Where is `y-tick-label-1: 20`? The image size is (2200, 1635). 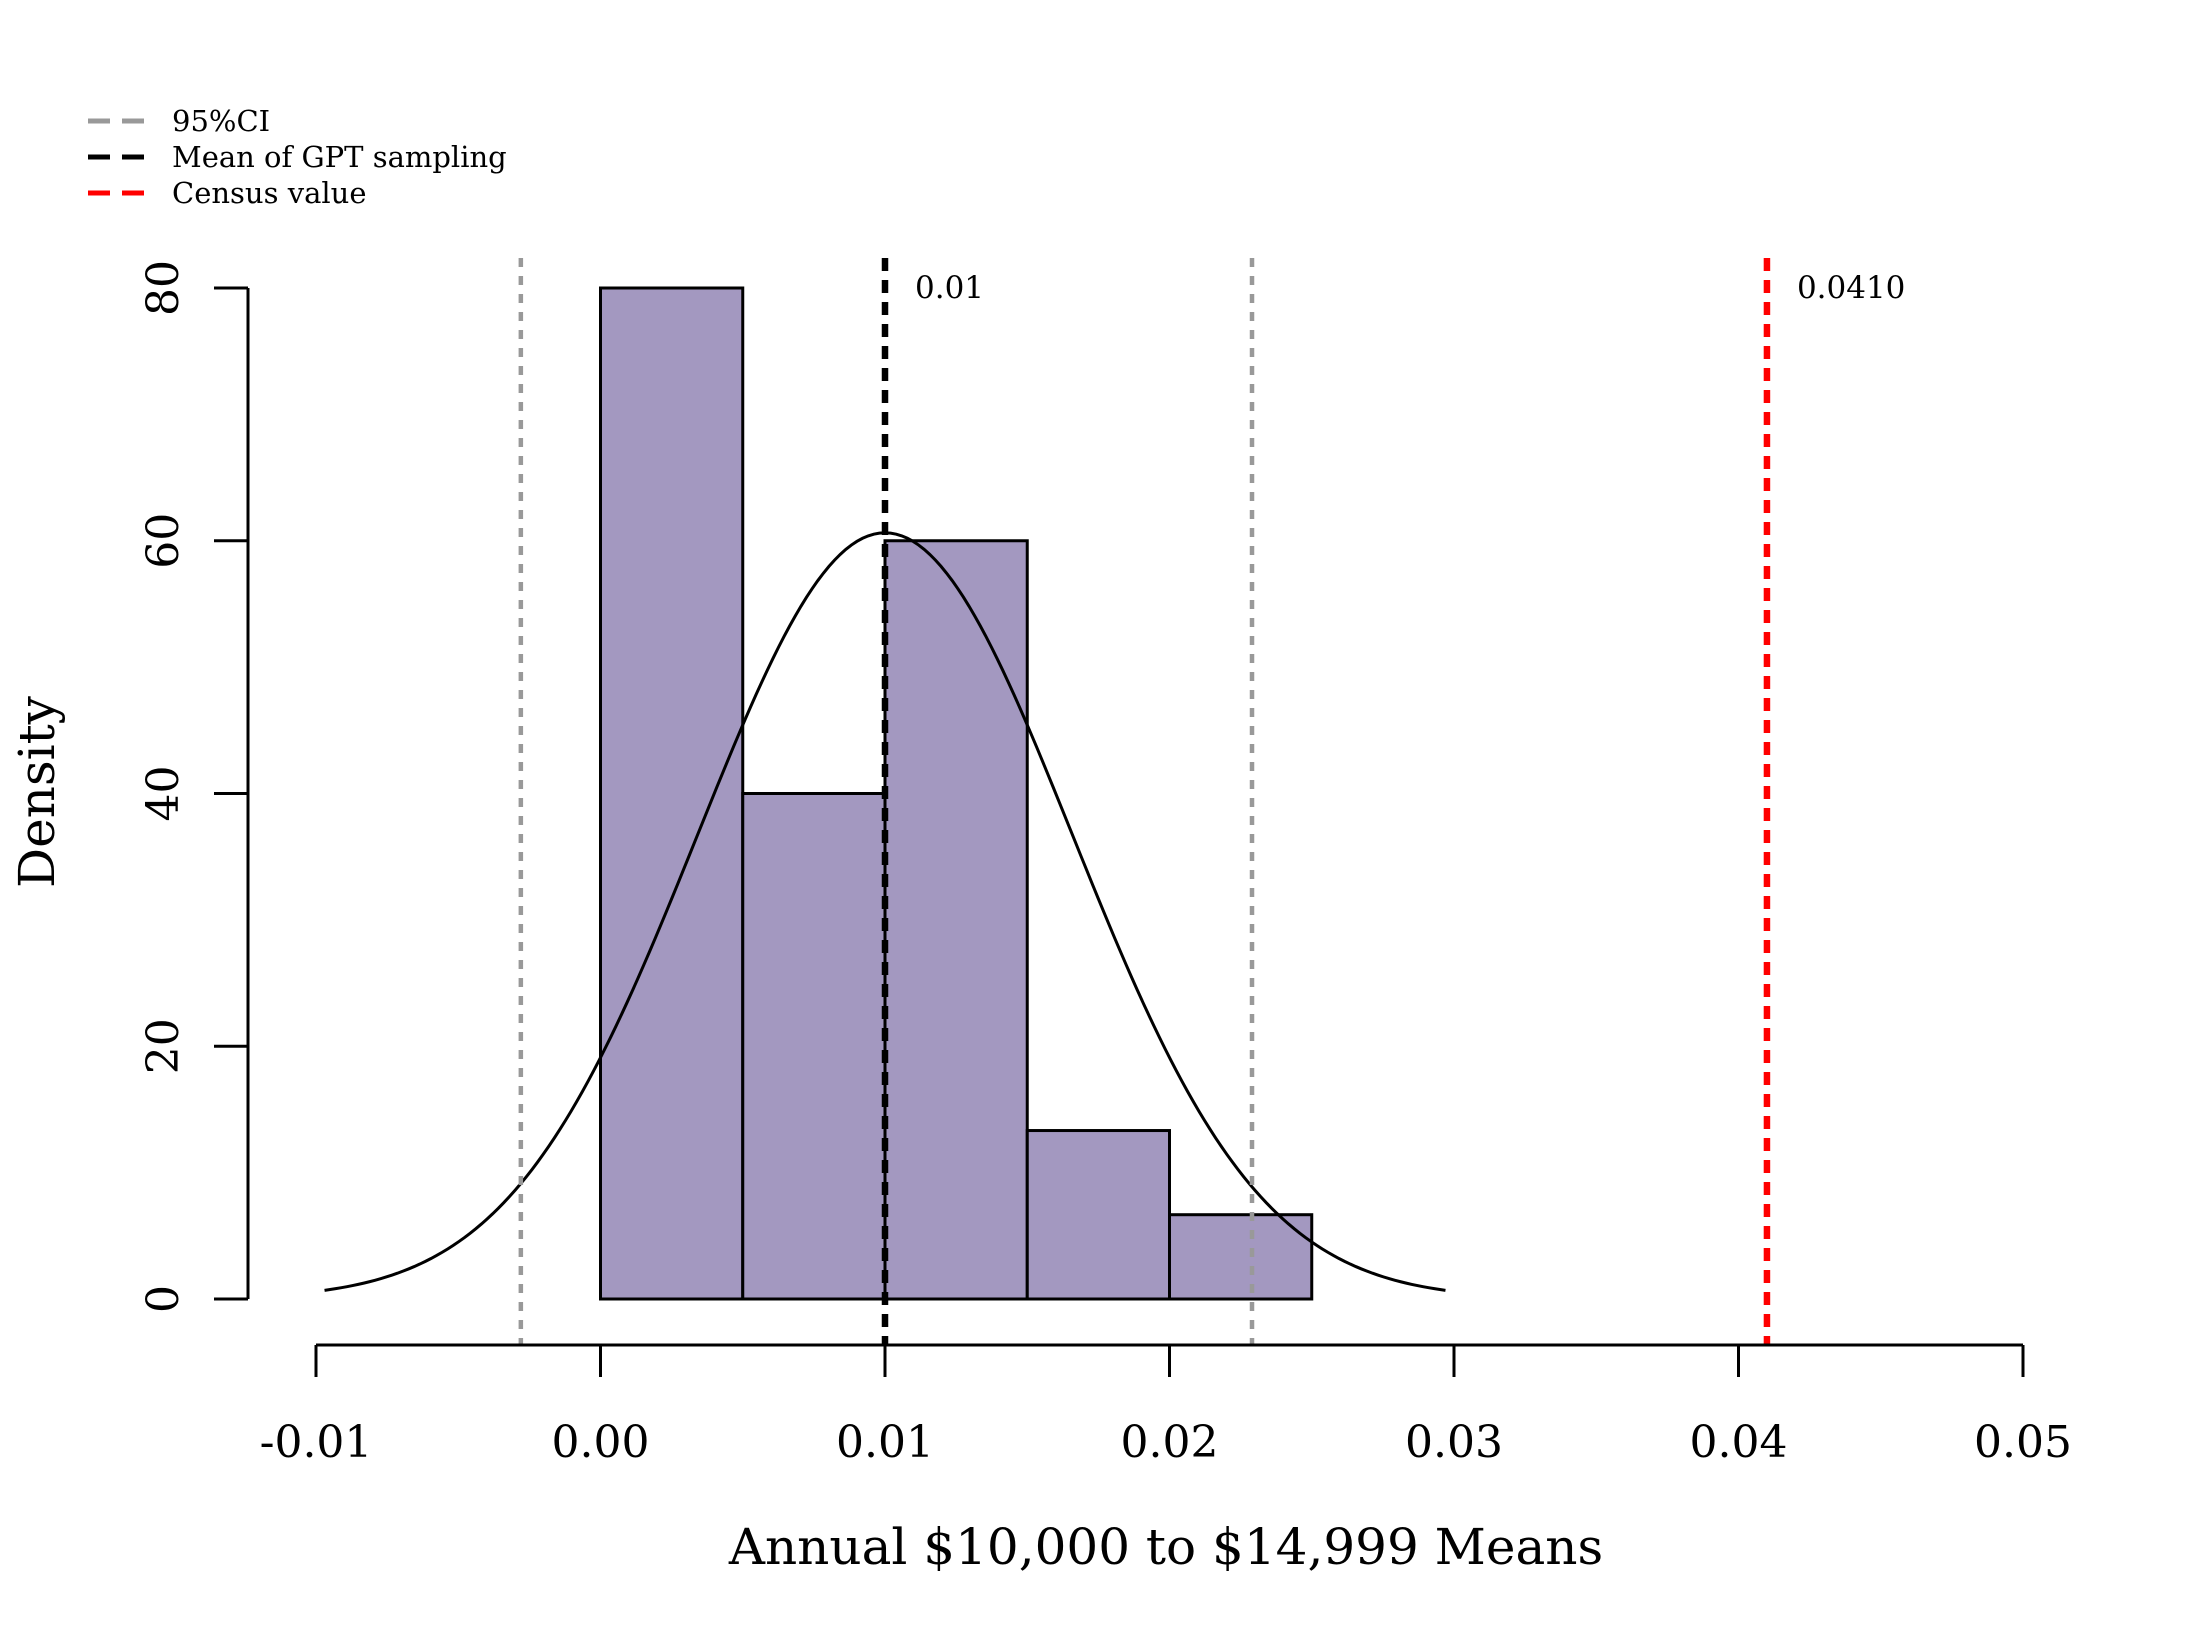 y-tick-label-1: 20 is located at coordinates (163, 1046).